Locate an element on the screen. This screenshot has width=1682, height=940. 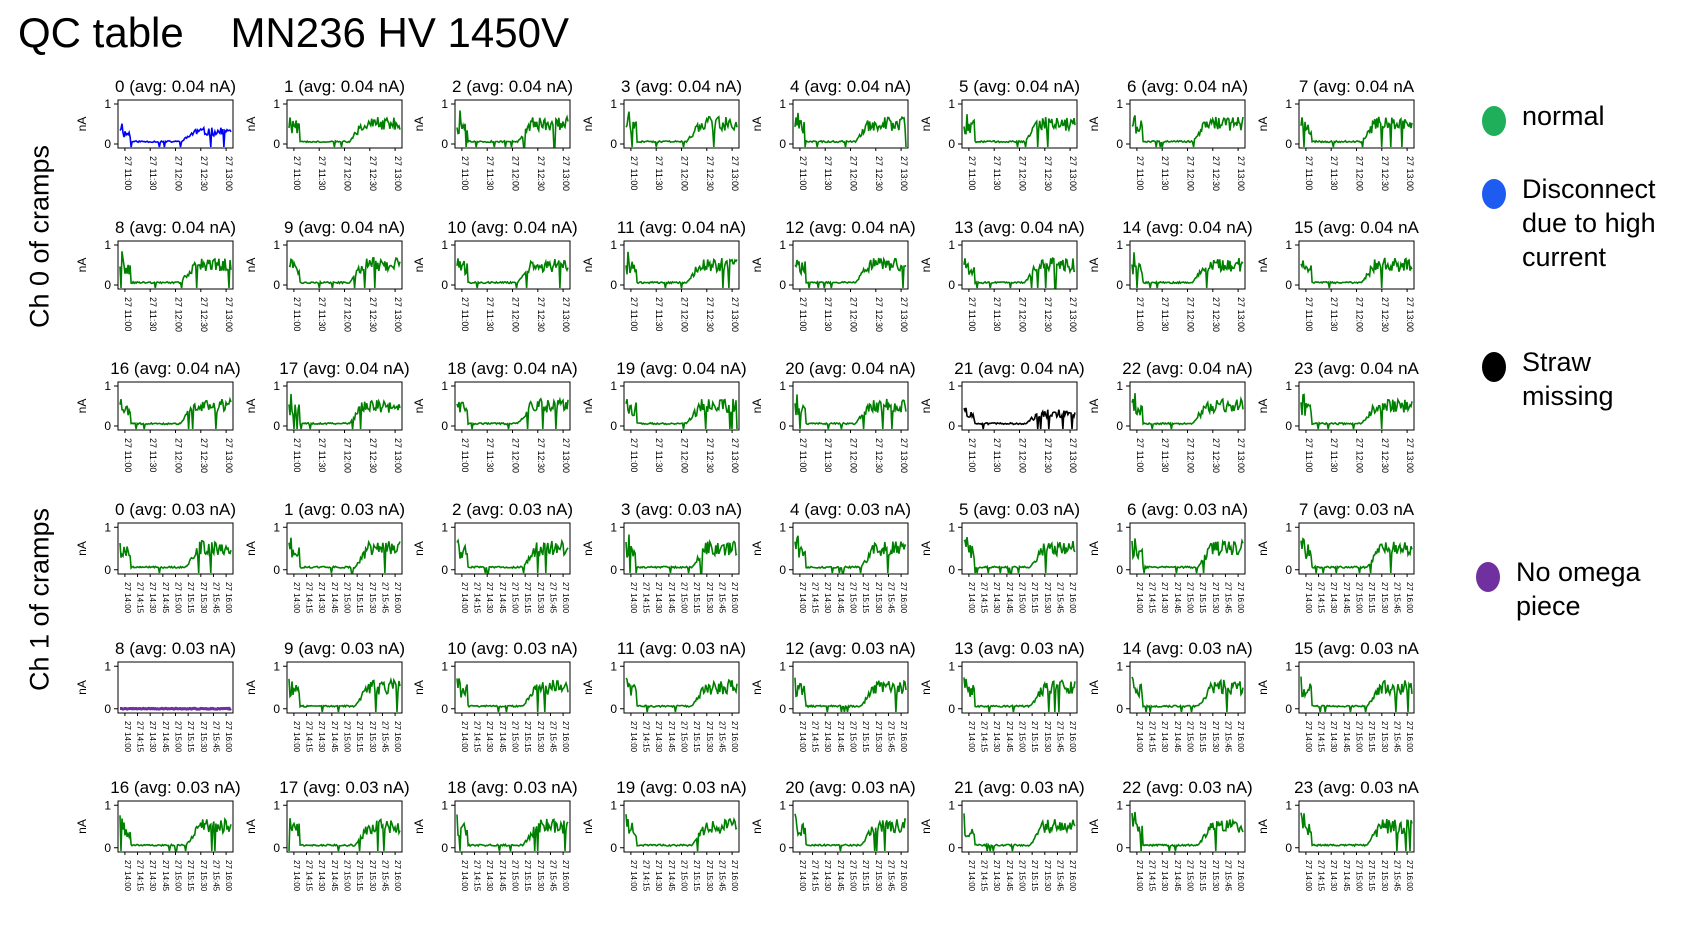
panel-title: 17 (avg: 0.03 nA) is located at coordinates (344, 787).